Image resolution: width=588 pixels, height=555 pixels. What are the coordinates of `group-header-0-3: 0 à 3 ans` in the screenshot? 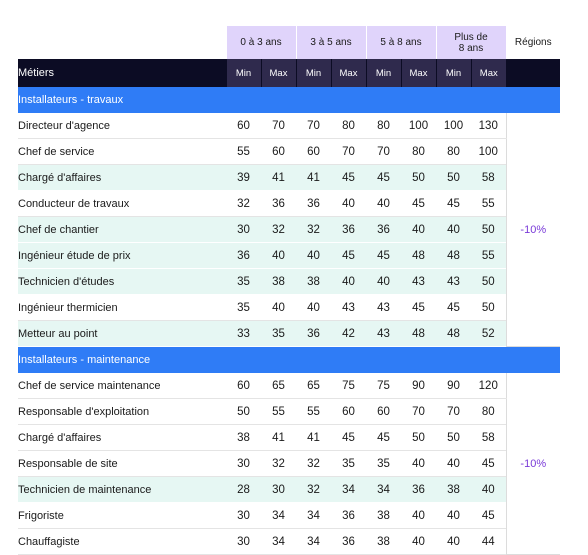 It's located at (260, 42).